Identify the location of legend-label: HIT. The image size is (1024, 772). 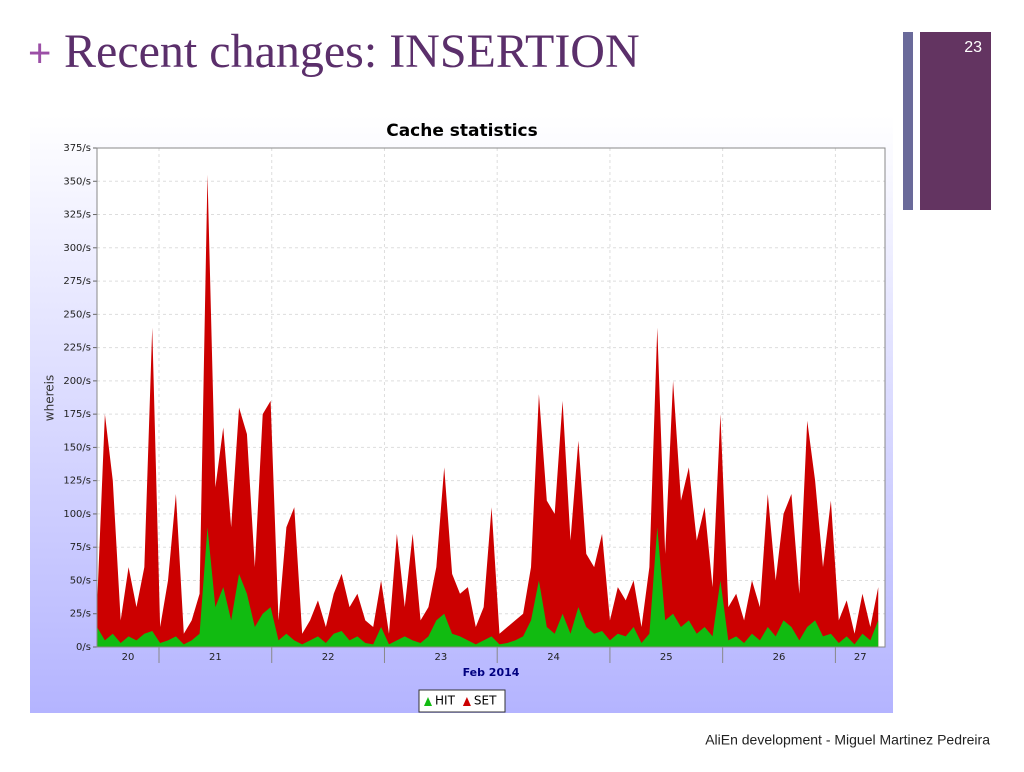
(445, 701).